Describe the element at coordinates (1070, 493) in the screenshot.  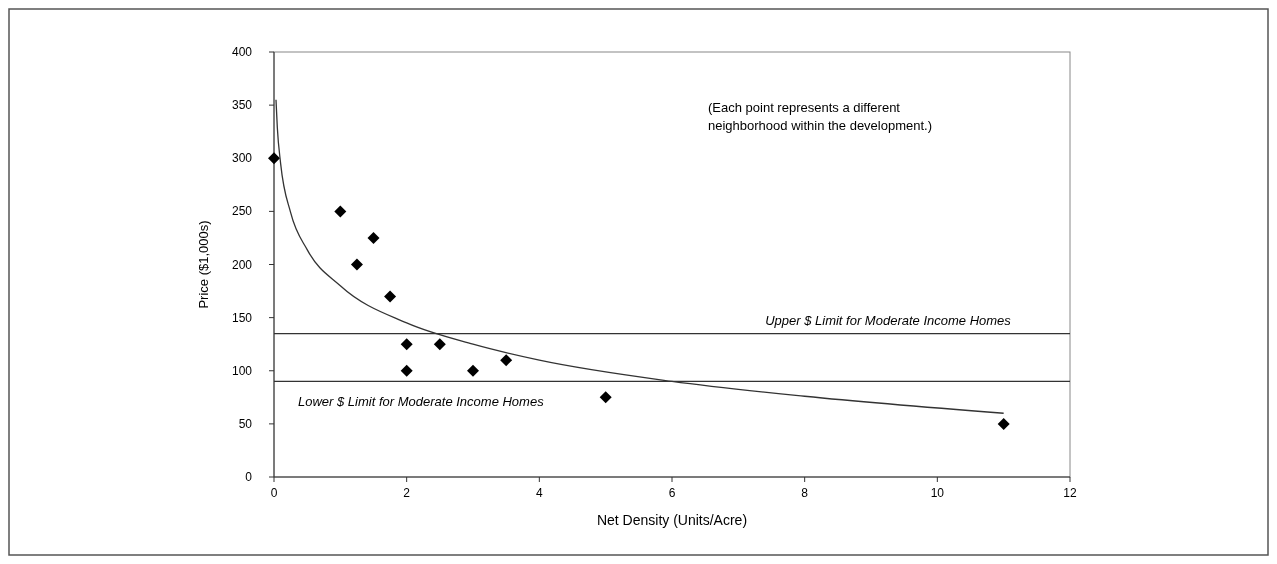
I see `x-tick-label: 12` at that location.